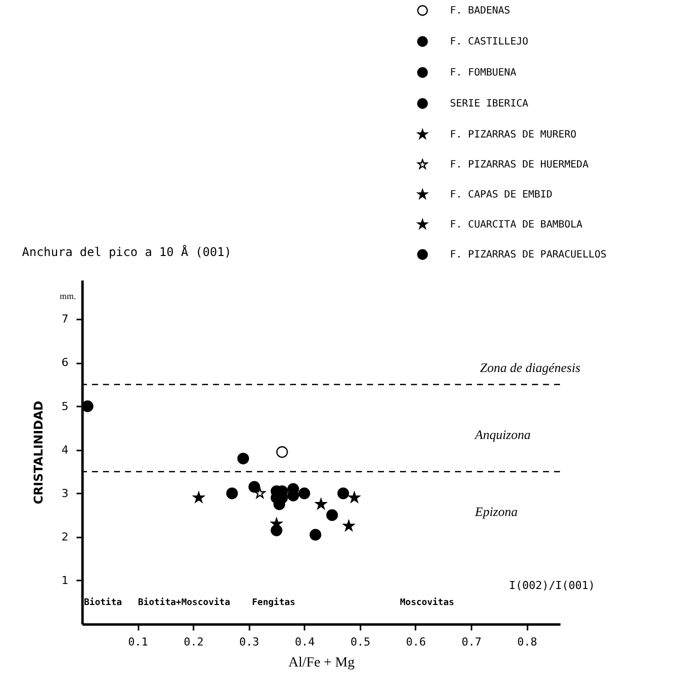 This screenshot has width=675, height=675. What do you see at coordinates (528, 255) in the screenshot?
I see `legend-label: F. PIZARRAS DE PARACUELLOS` at bounding box center [528, 255].